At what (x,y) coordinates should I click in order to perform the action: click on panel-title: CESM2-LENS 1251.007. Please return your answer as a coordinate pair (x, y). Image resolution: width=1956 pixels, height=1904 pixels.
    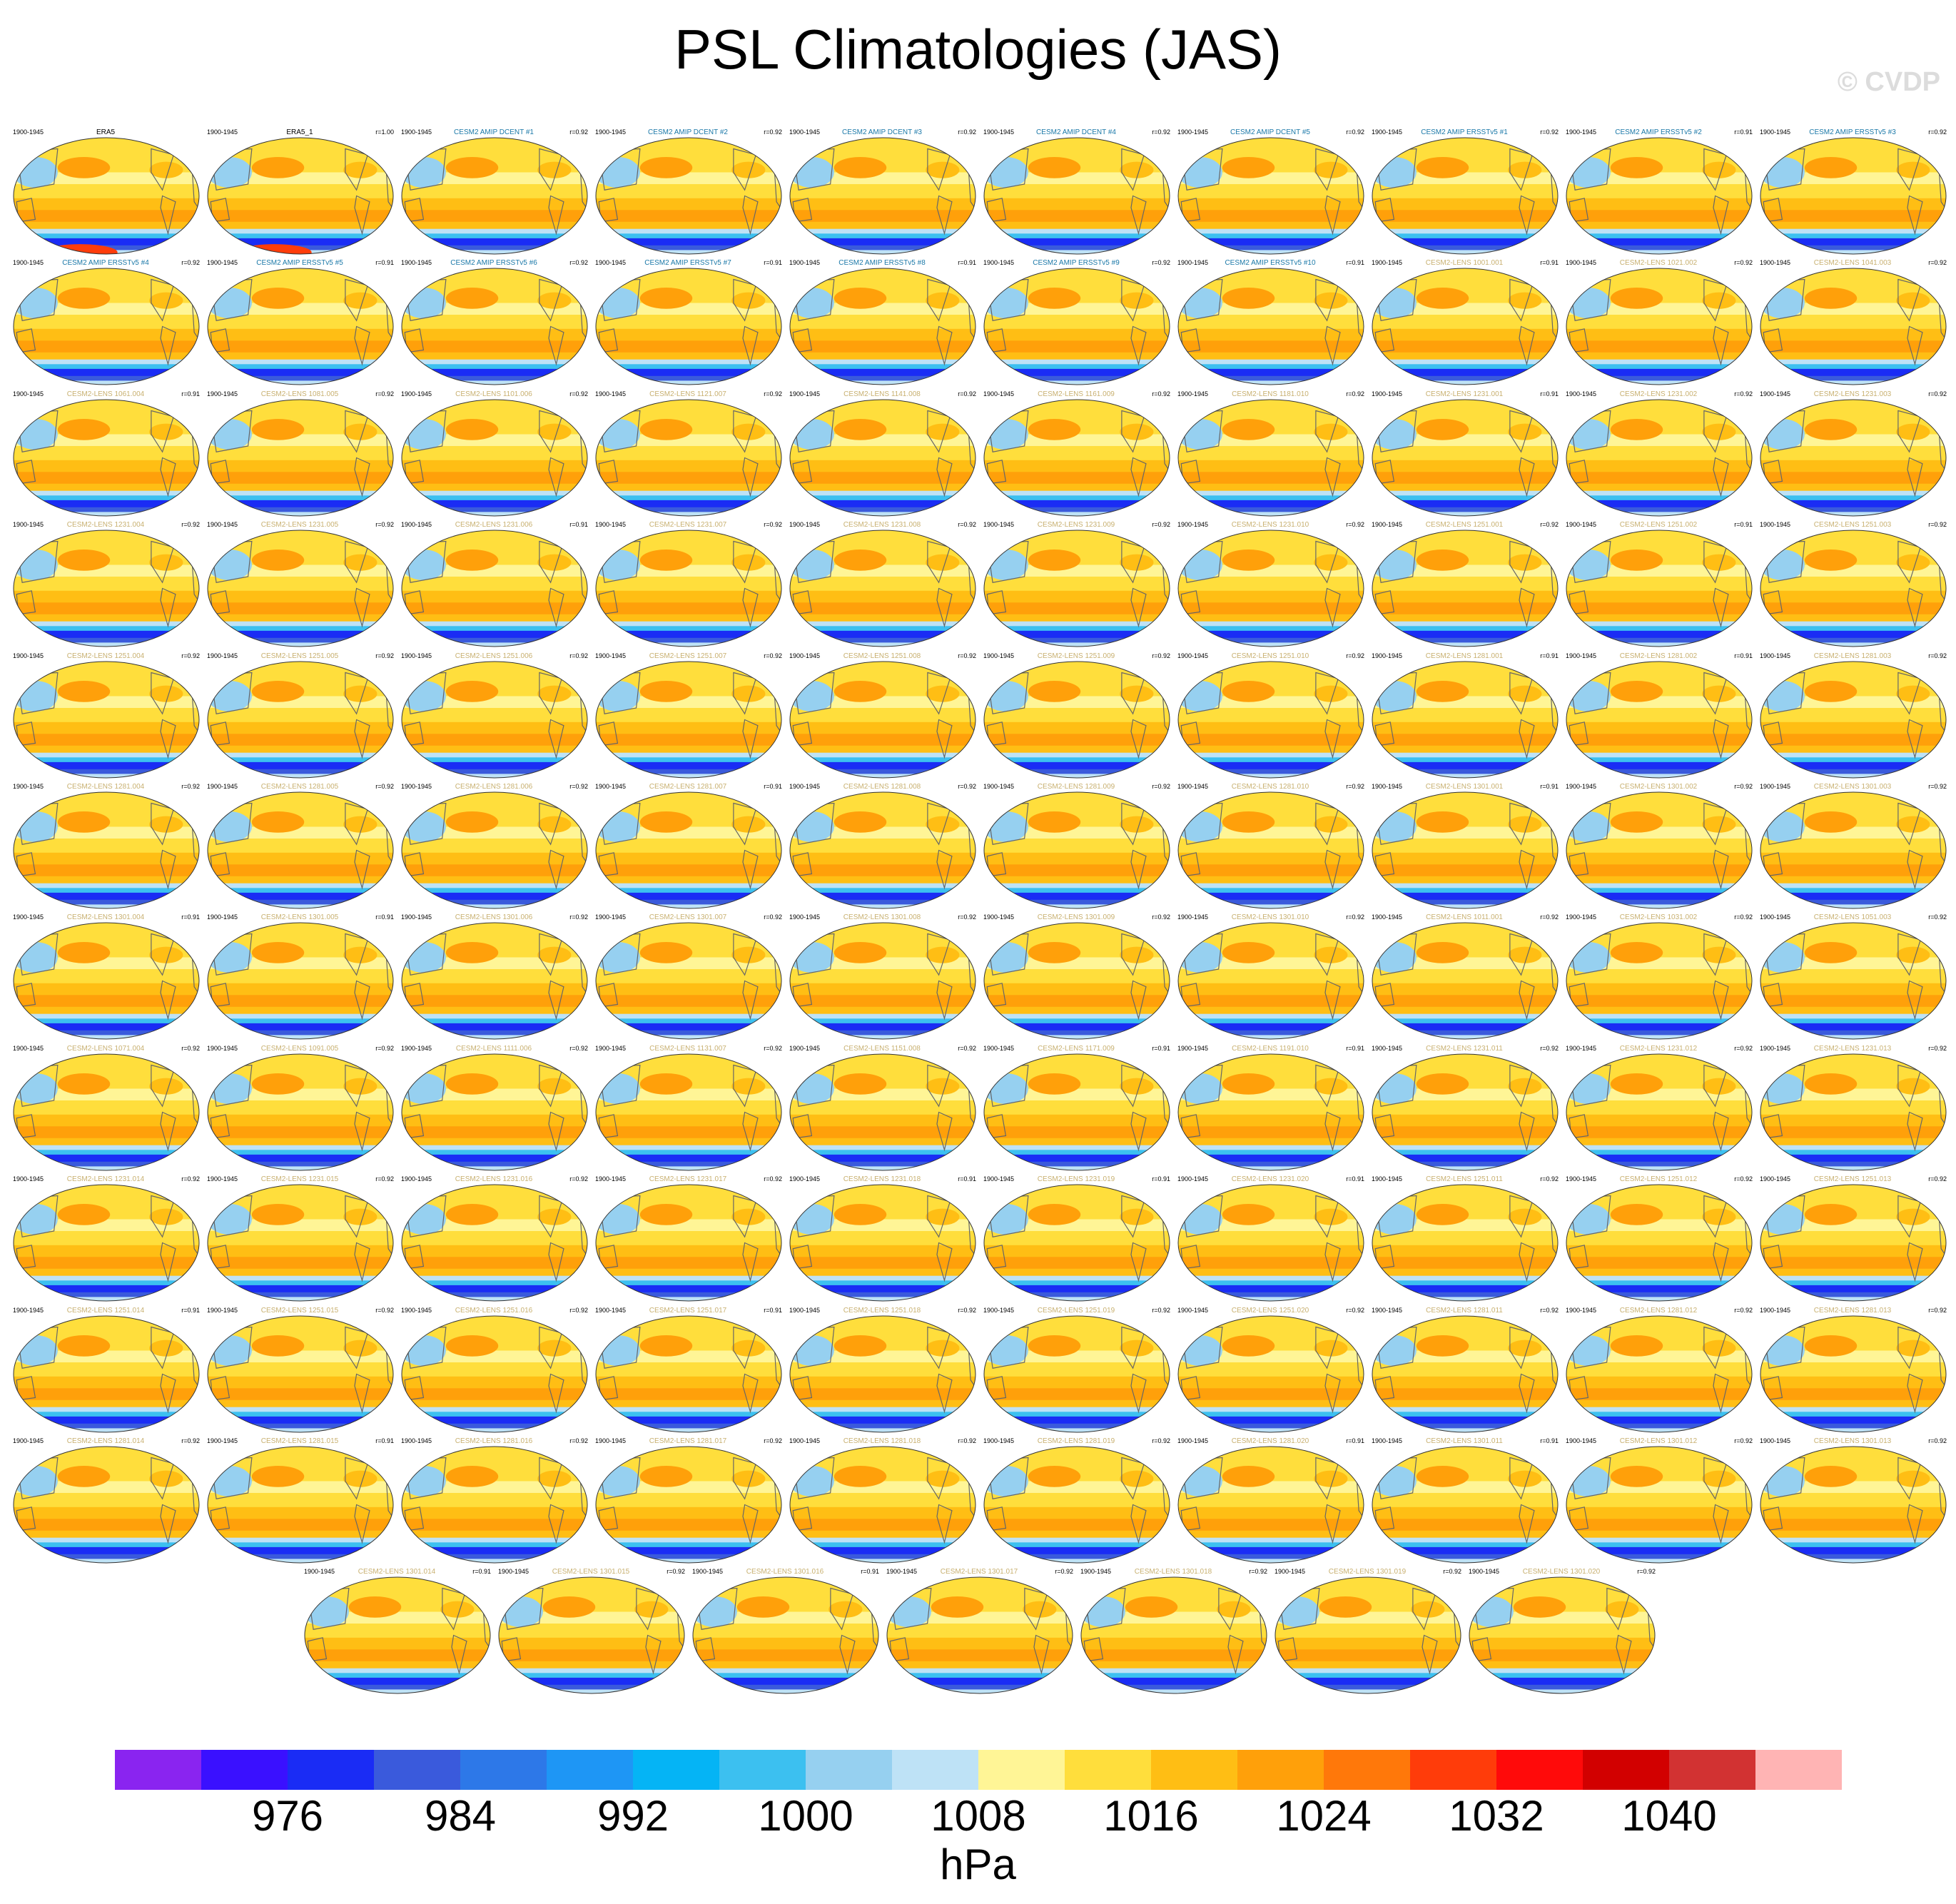
    Looking at the image, I should click on (688, 656).